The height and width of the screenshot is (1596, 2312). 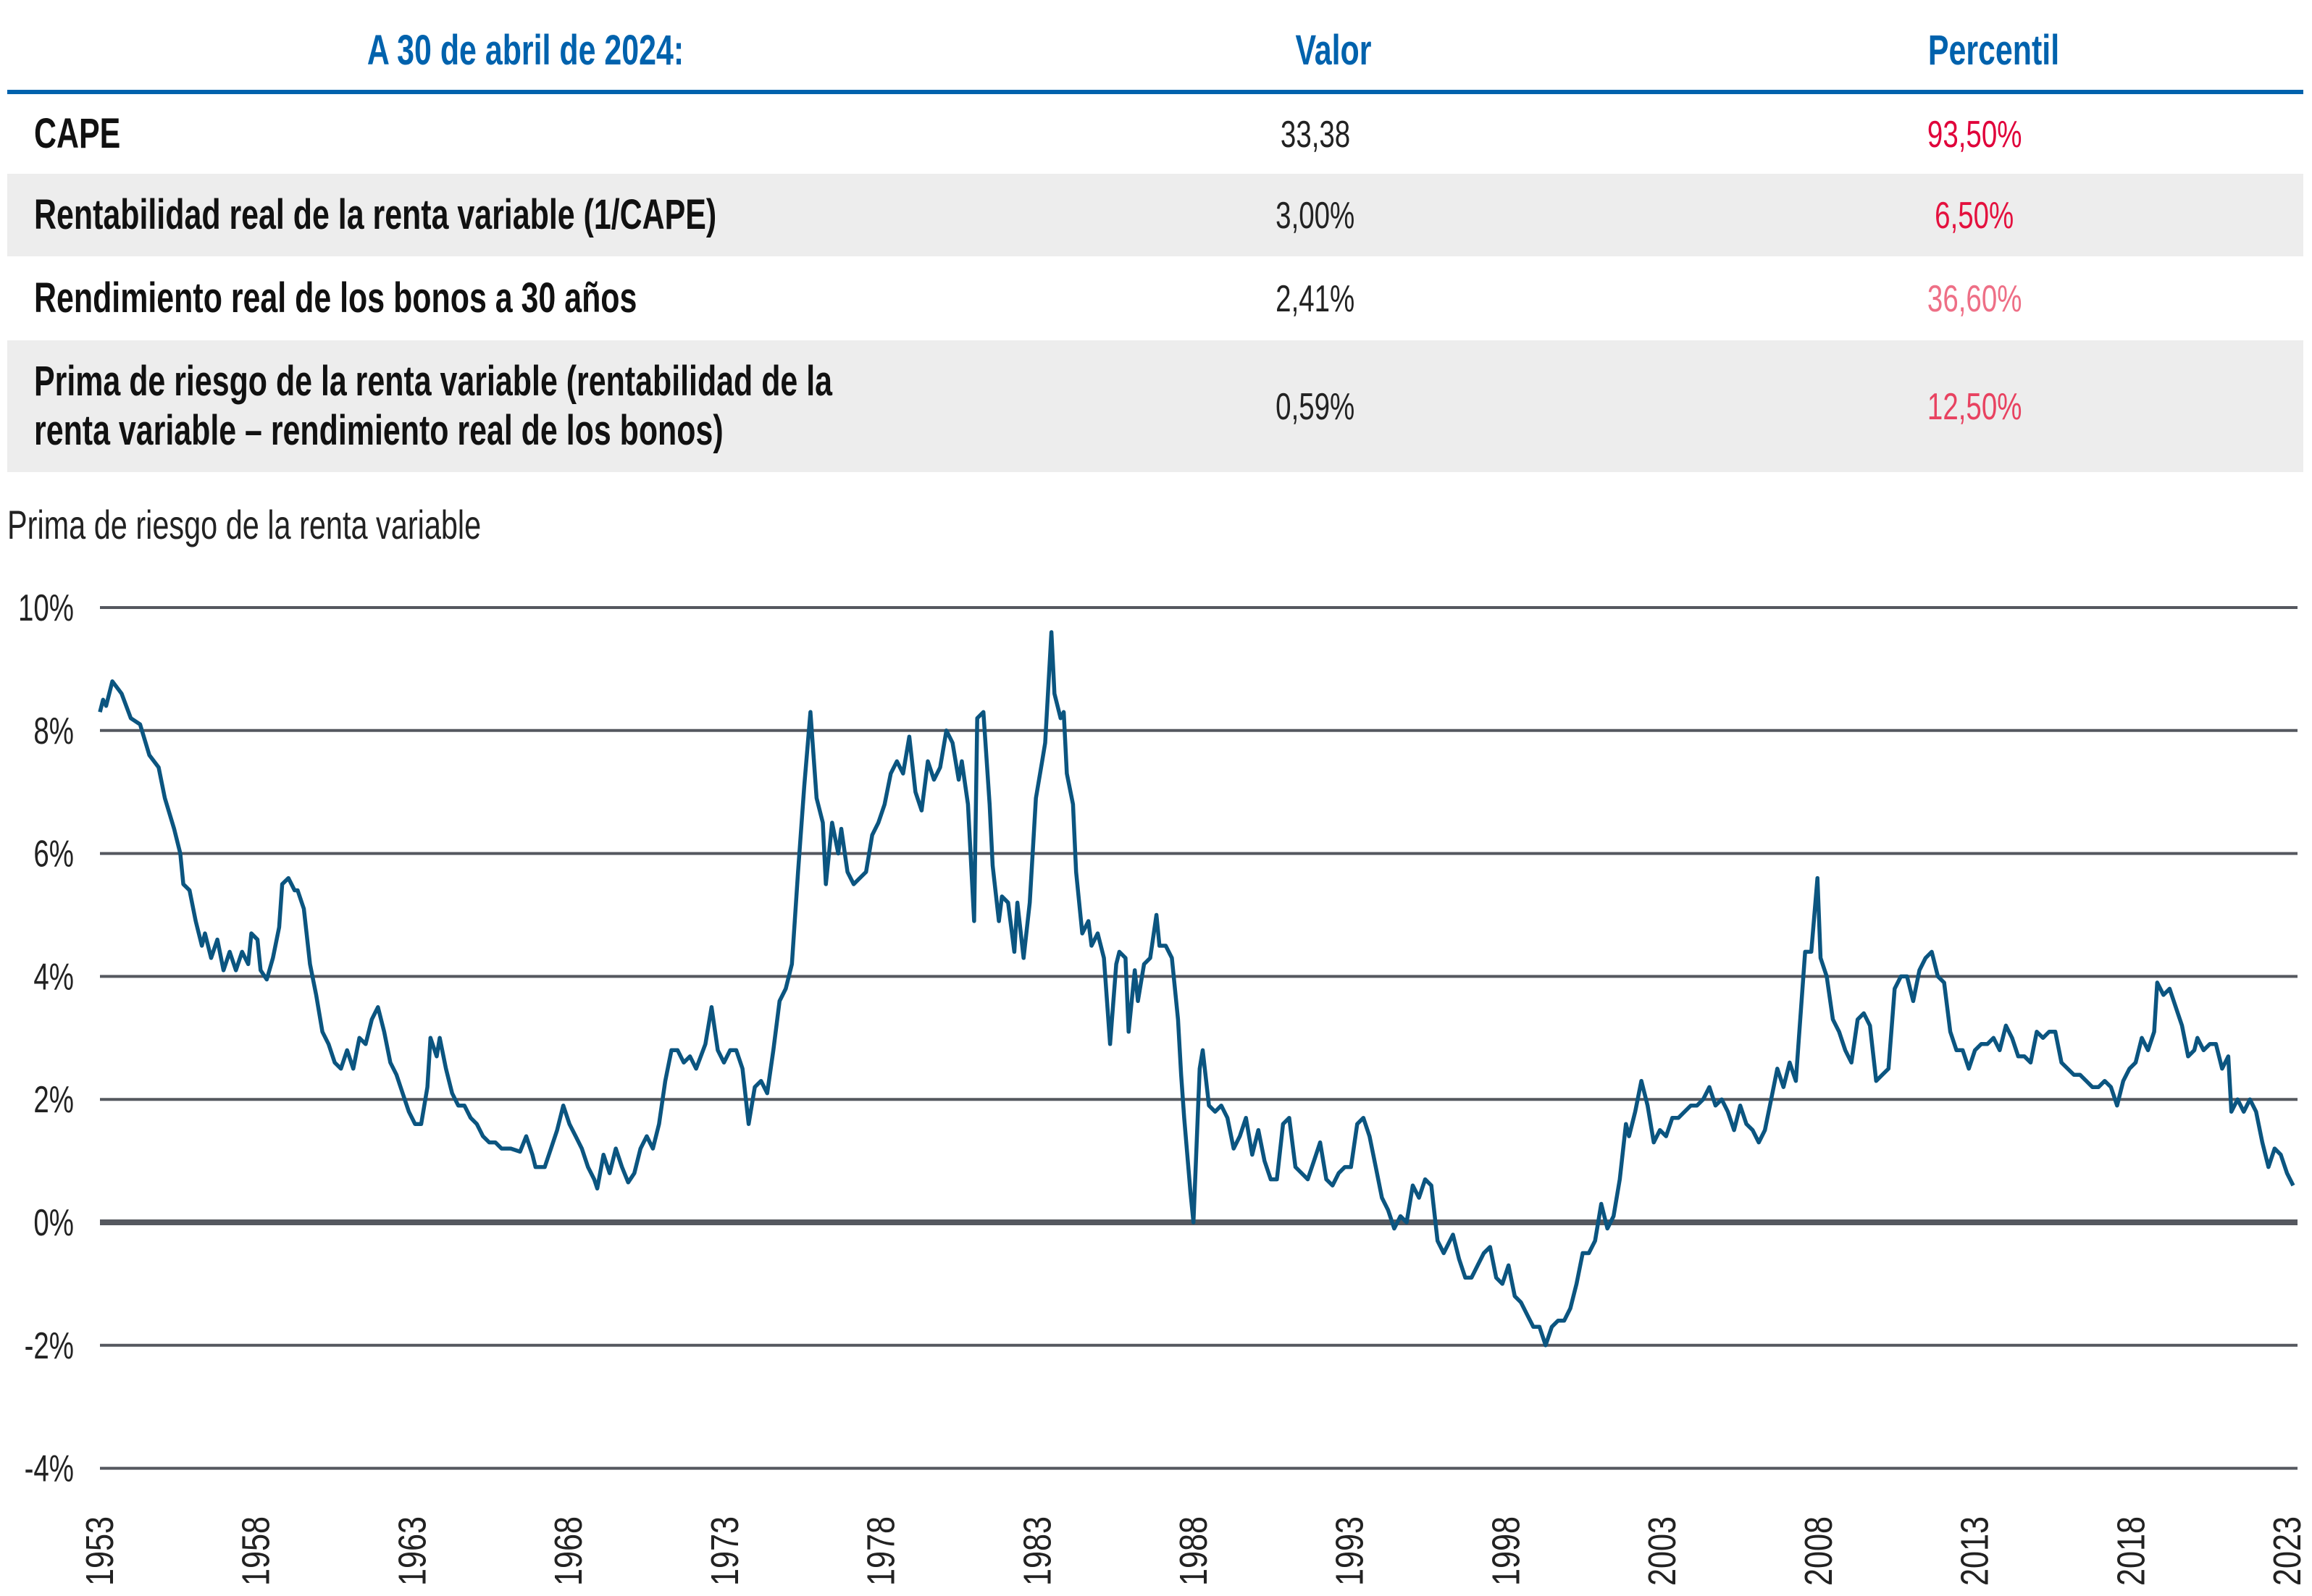 I want to click on x-tick-label: 1973, so click(x=725, y=1551).